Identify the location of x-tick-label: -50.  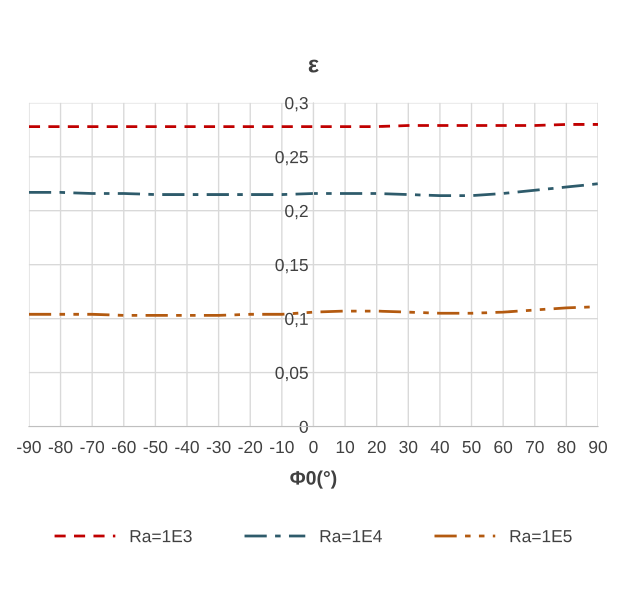
(156, 447).